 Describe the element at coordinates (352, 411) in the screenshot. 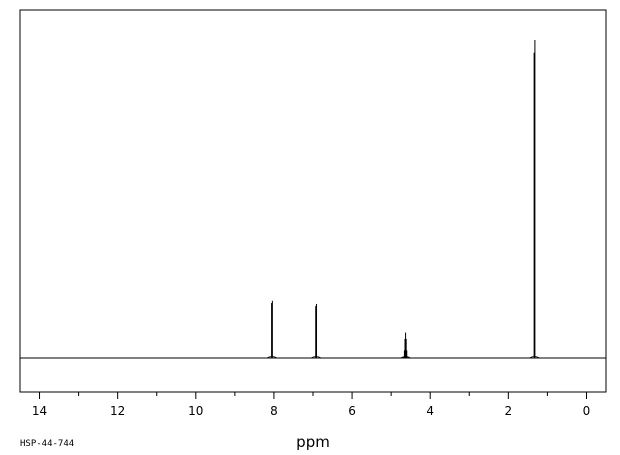

I see `tick-label: 6` at that location.